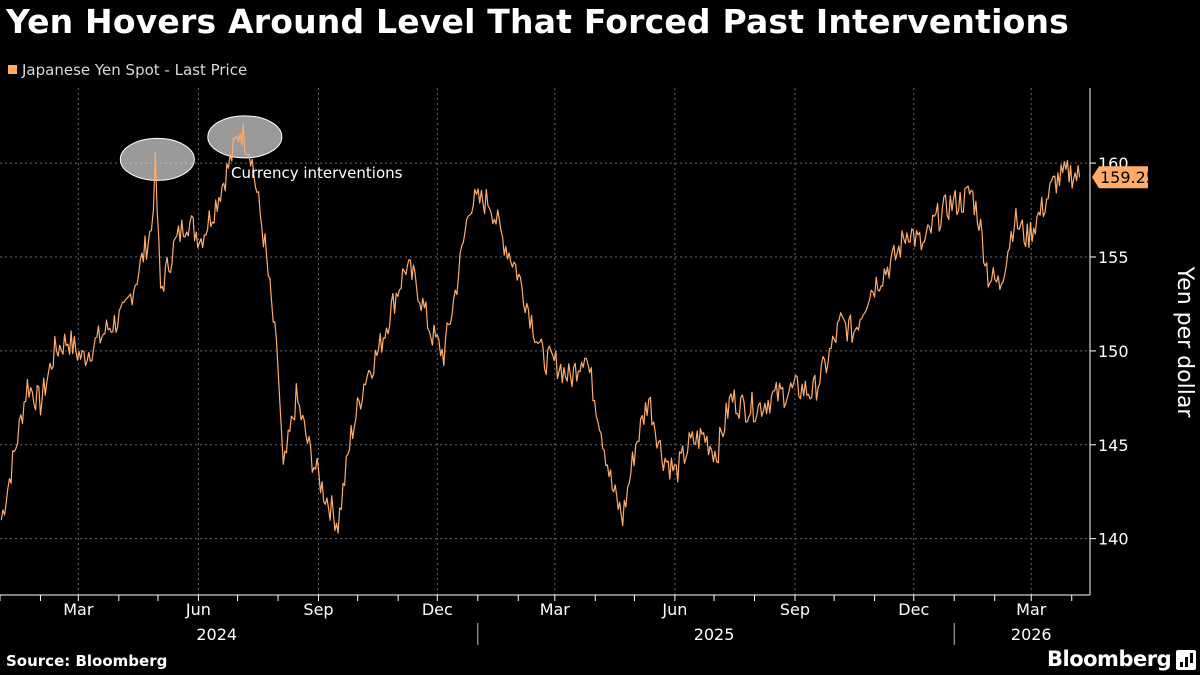  I want to click on y-tick-label: 150, so click(1113, 351).